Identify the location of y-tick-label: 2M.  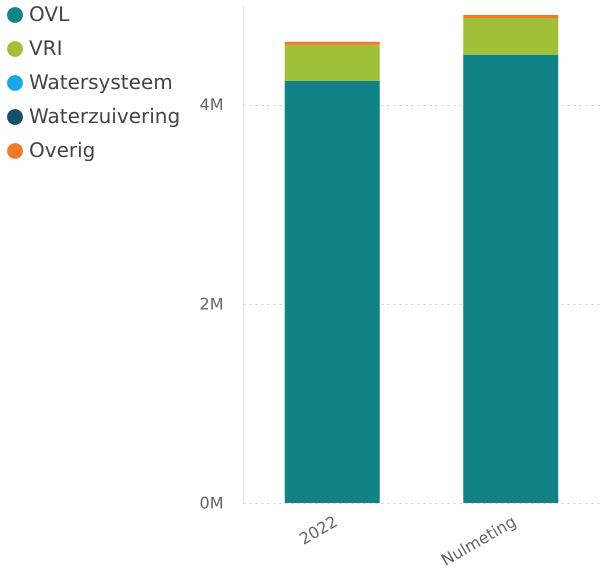
(212, 304).